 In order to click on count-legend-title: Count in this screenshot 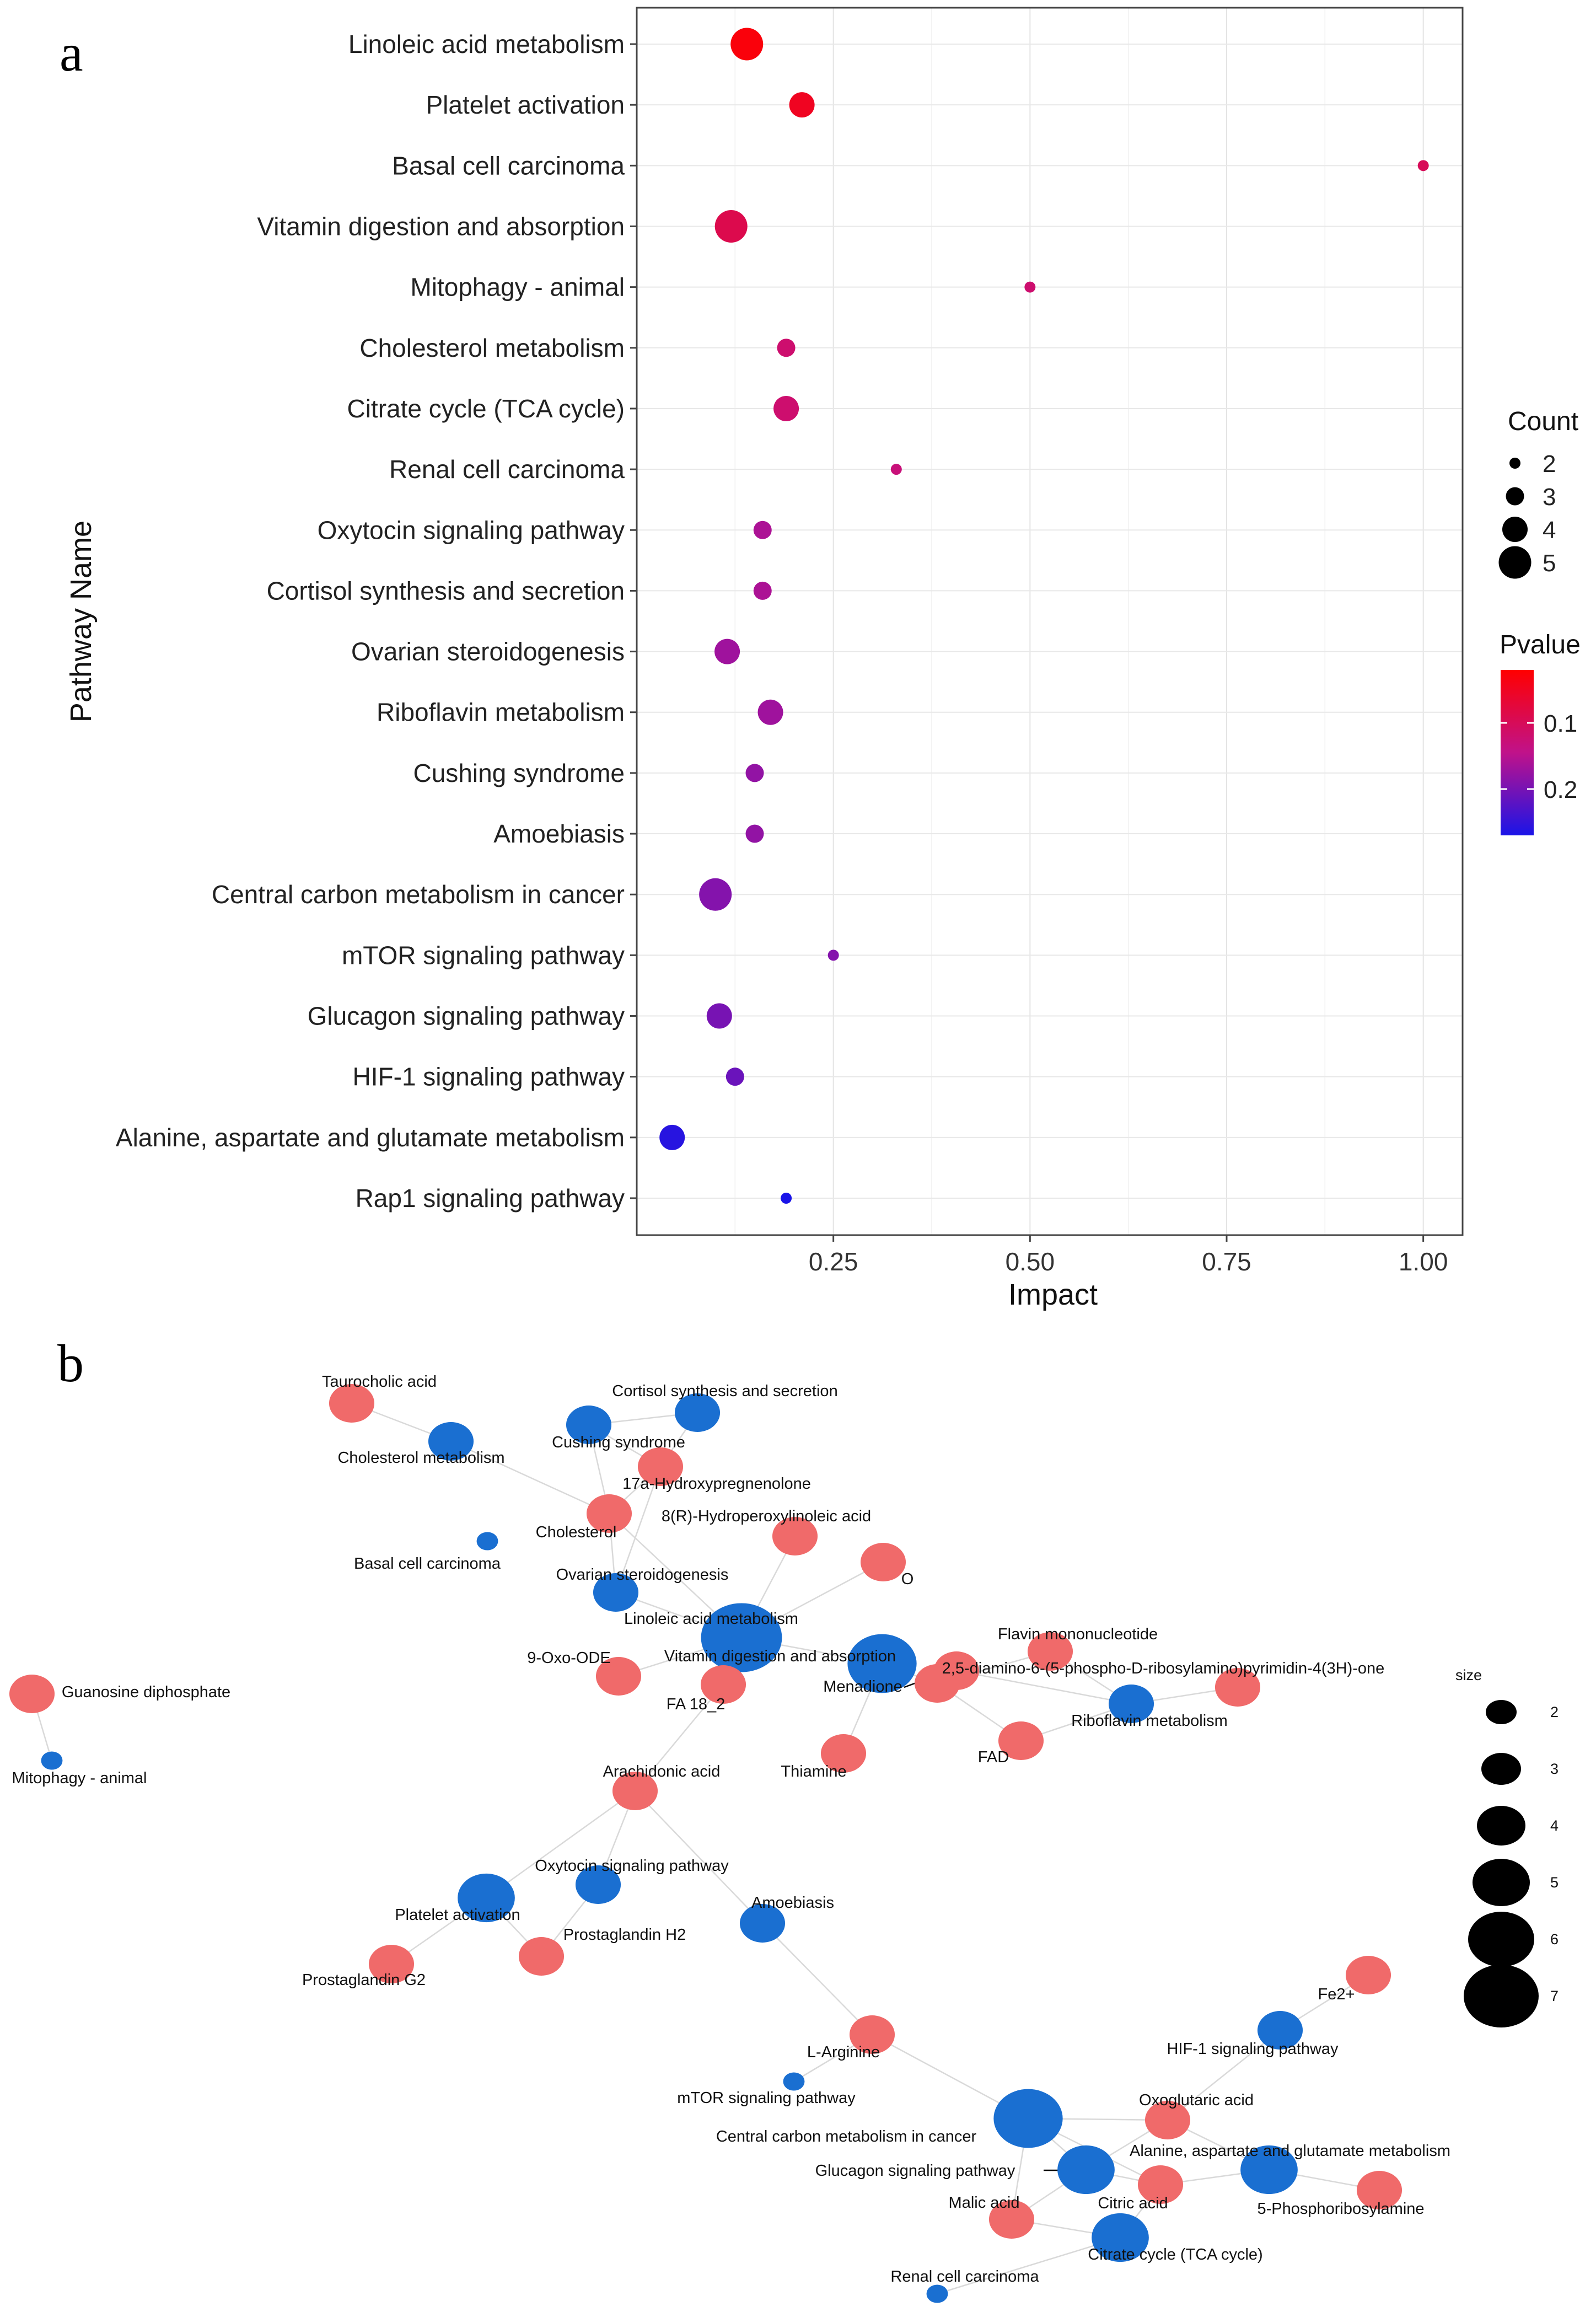, I will do `click(1543, 421)`.